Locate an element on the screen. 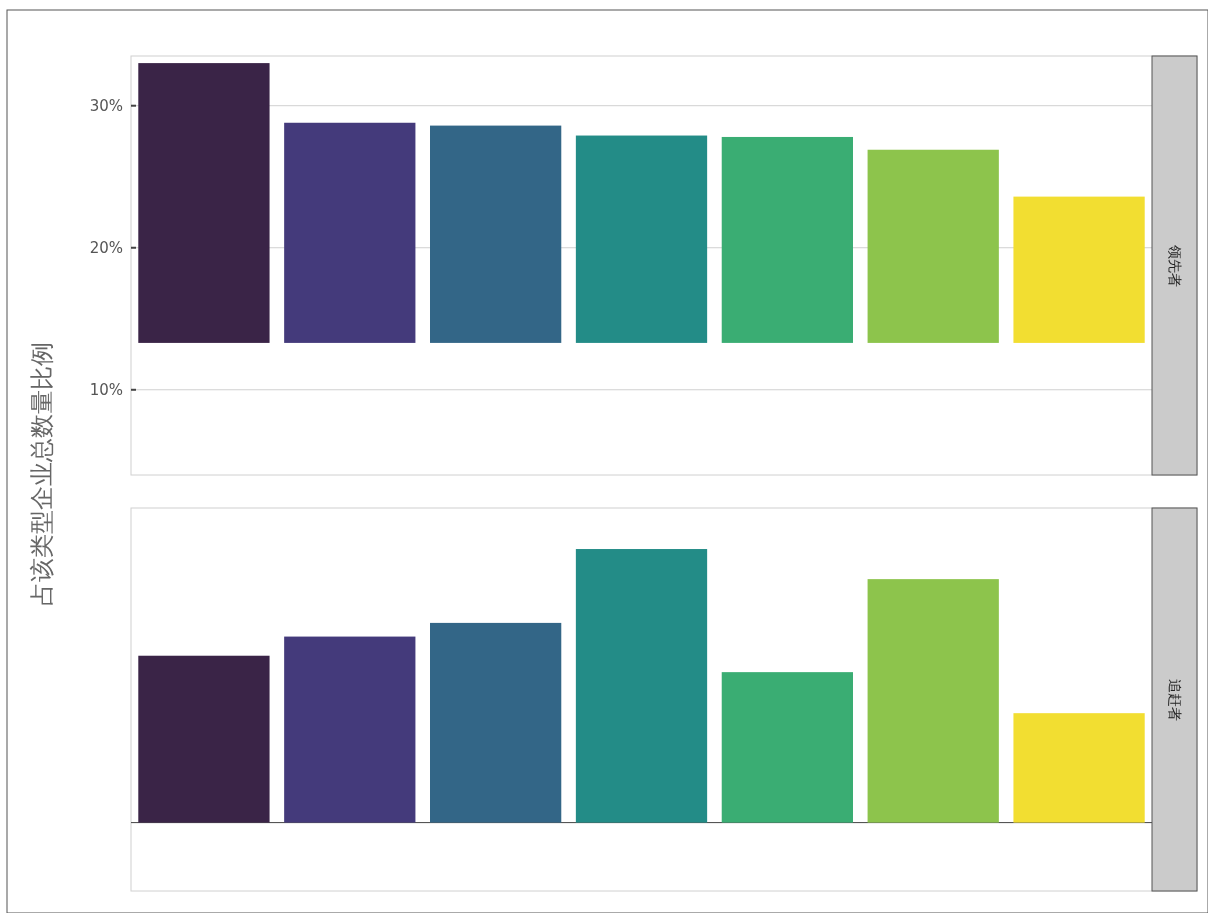 The width and height of the screenshot is (1208, 913). y-axis-title: 占该类型企业总数量比例 is located at coordinates (42, 473).